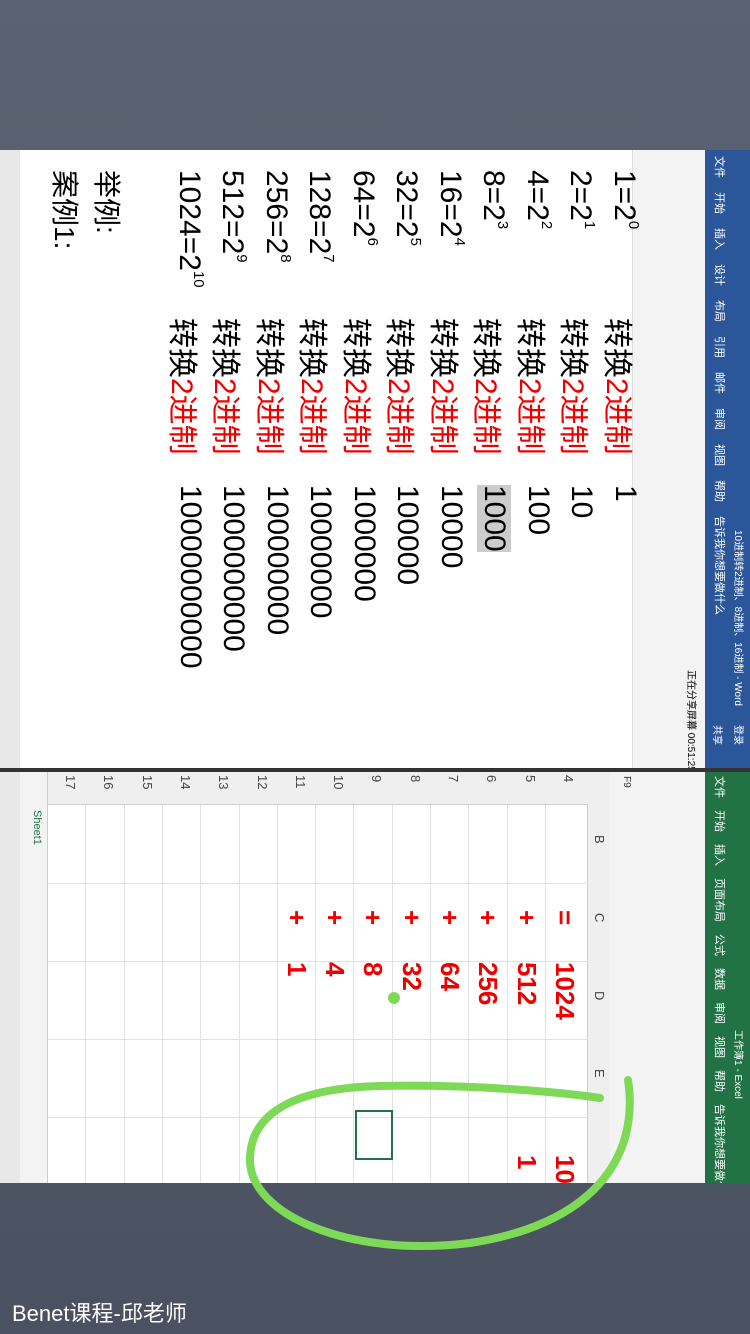 This screenshot has height=1334, width=750. What do you see at coordinates (439, 1163) in the screenshot?
I see `highlight-loop` at bounding box center [439, 1163].